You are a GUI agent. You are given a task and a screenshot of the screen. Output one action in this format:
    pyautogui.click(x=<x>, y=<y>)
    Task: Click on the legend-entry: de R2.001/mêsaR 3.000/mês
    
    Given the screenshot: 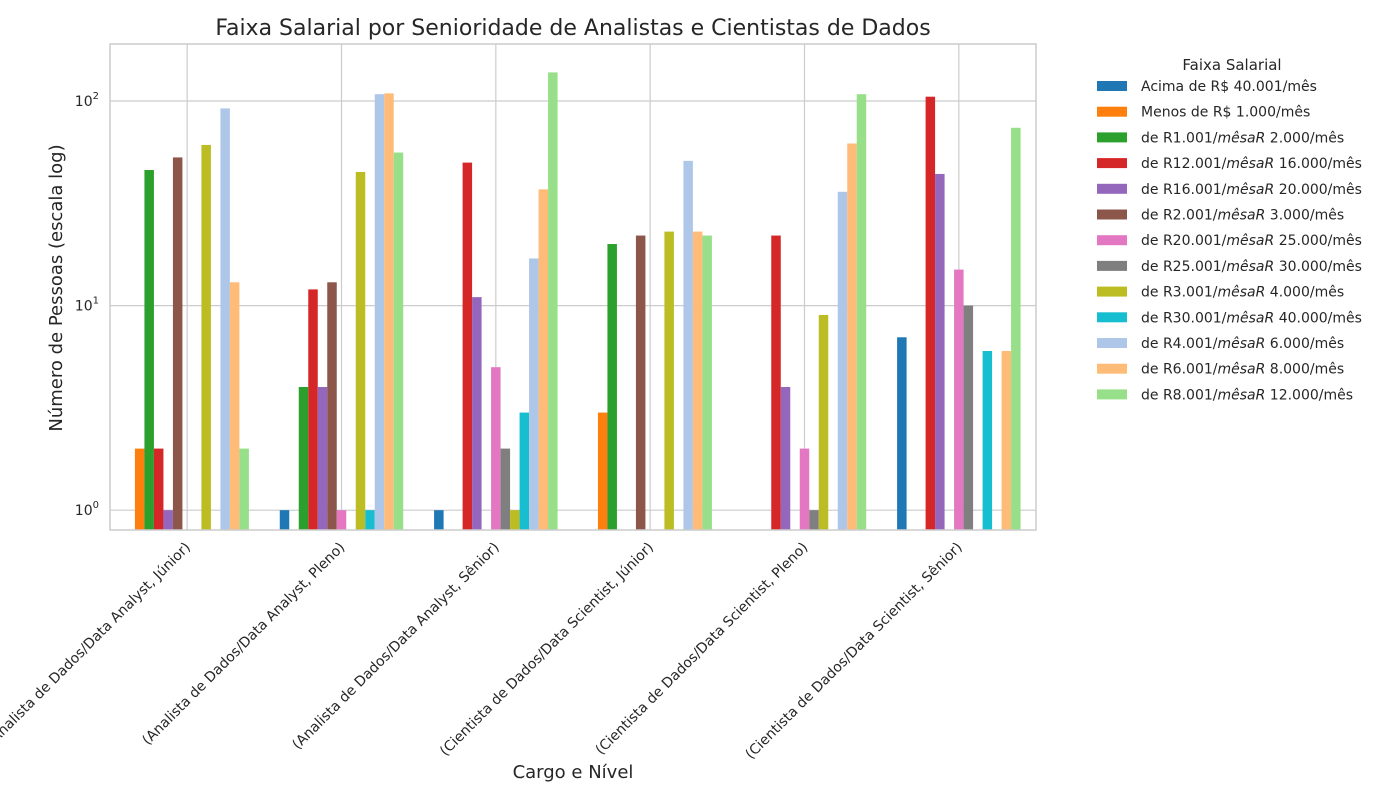 What is the action you would take?
    pyautogui.click(x=1242, y=216)
    